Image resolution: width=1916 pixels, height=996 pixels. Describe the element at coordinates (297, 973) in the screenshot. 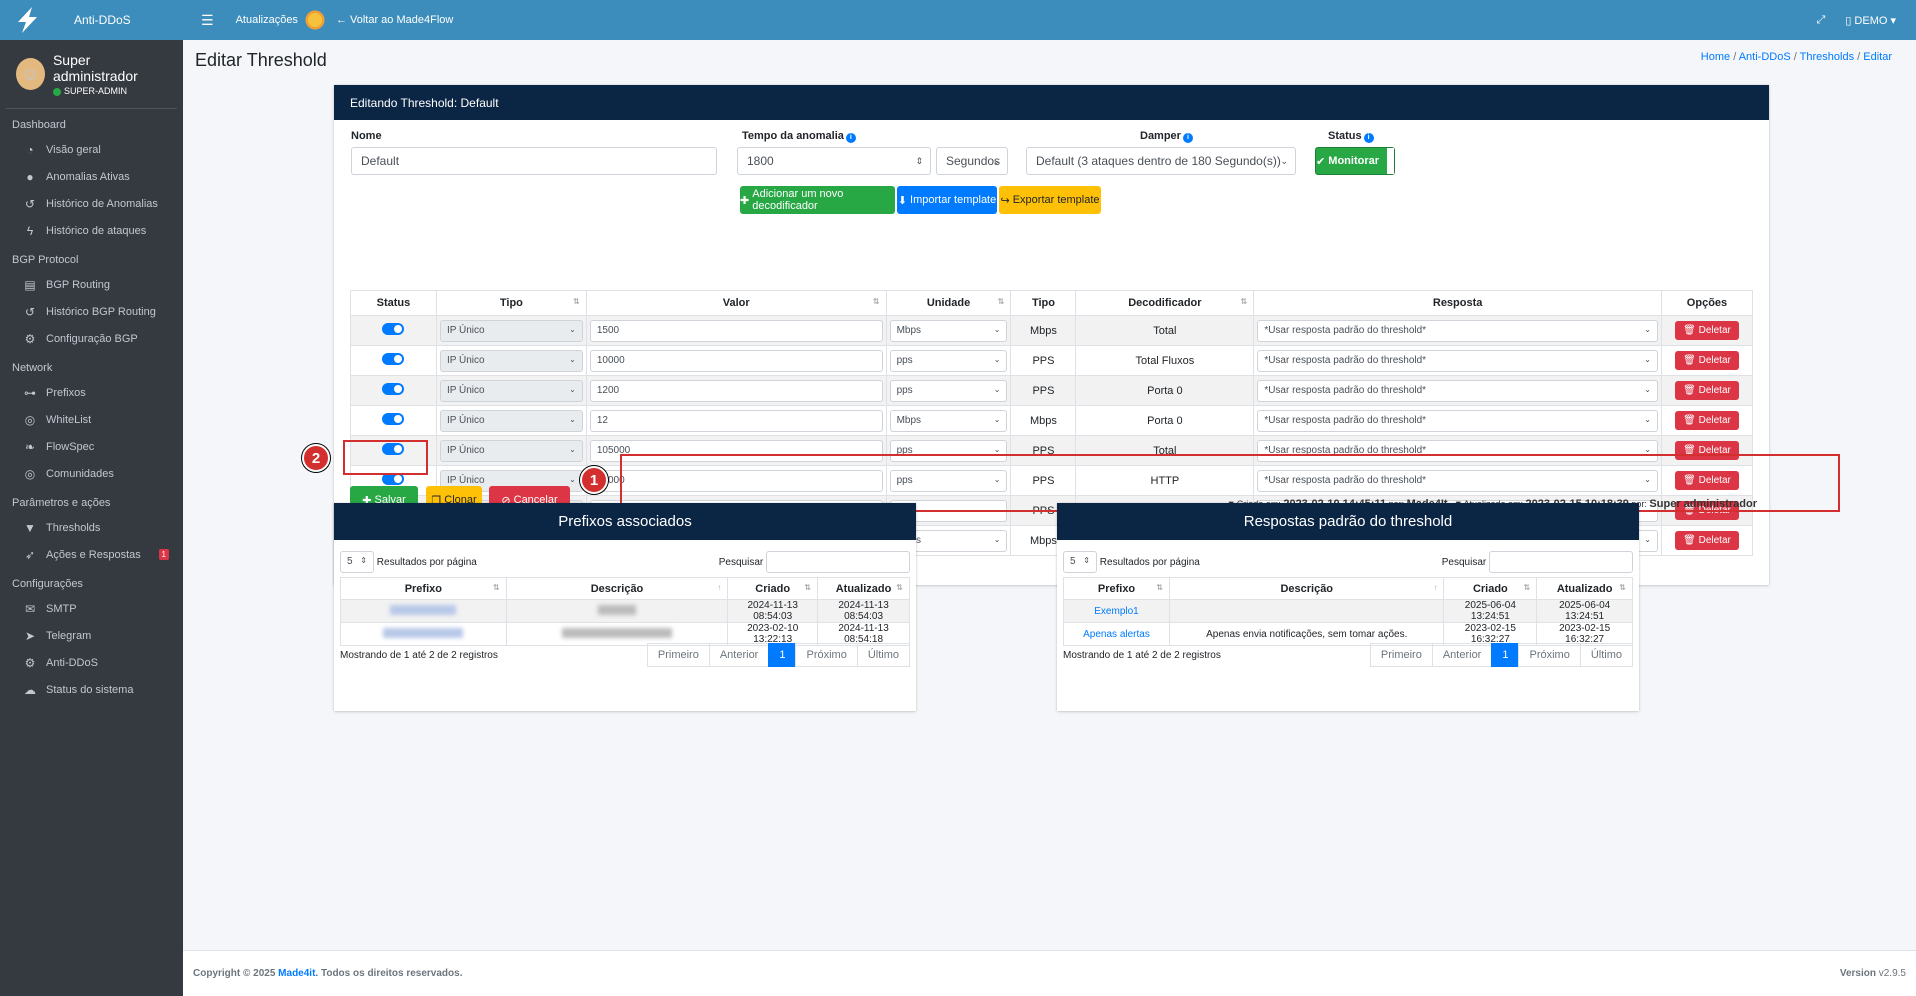

I see `company-link: Made4it` at that location.